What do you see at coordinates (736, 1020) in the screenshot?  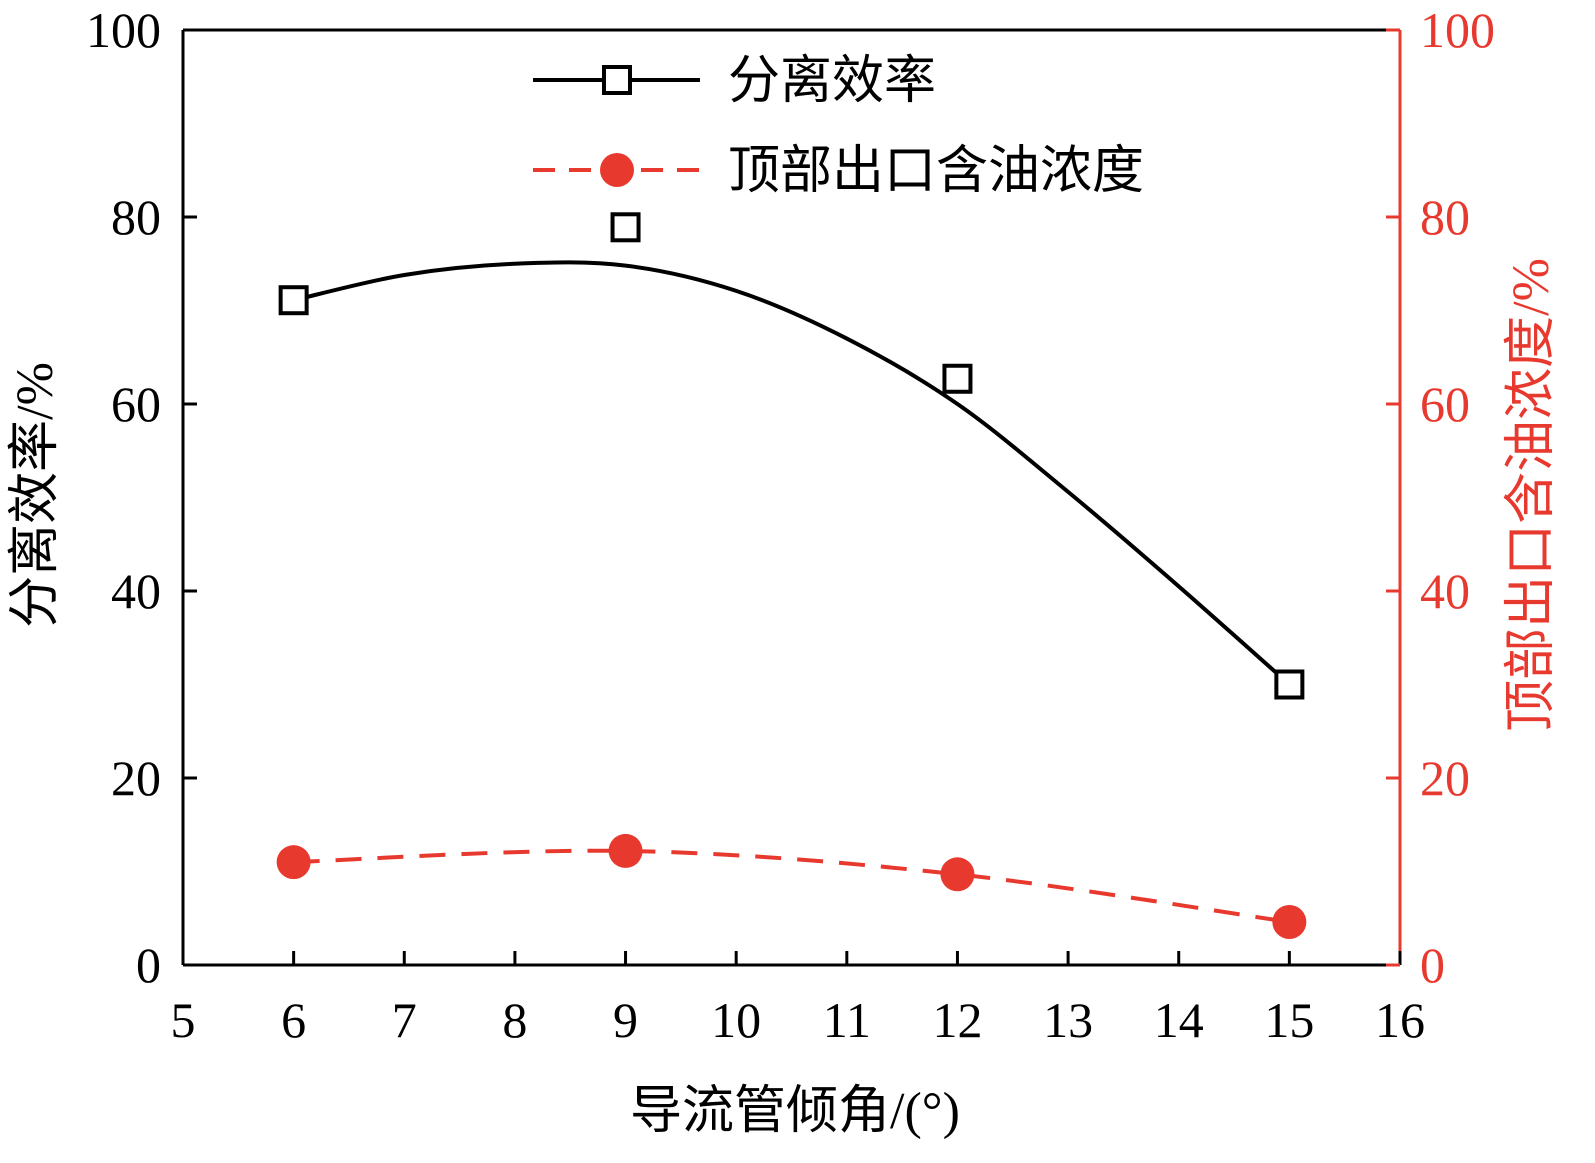 I see `x-tick-label: 10` at bounding box center [736, 1020].